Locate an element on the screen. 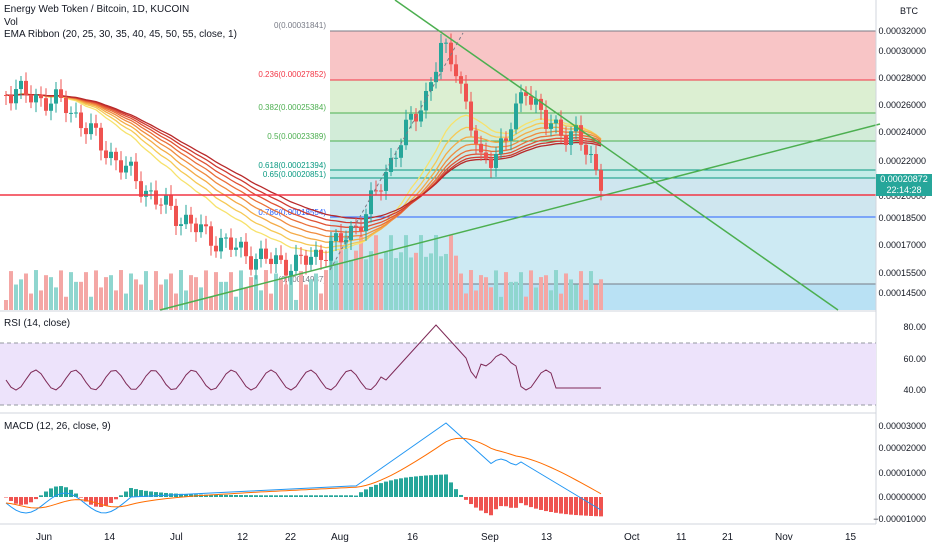 The width and height of the screenshot is (932, 555). price-tick: 0.00024000 is located at coordinates (902, 132).